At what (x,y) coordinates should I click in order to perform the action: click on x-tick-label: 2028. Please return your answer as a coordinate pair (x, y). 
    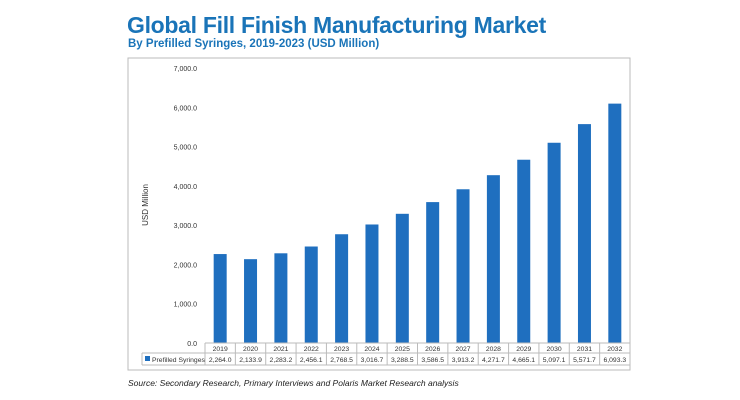
    Looking at the image, I should click on (493, 349).